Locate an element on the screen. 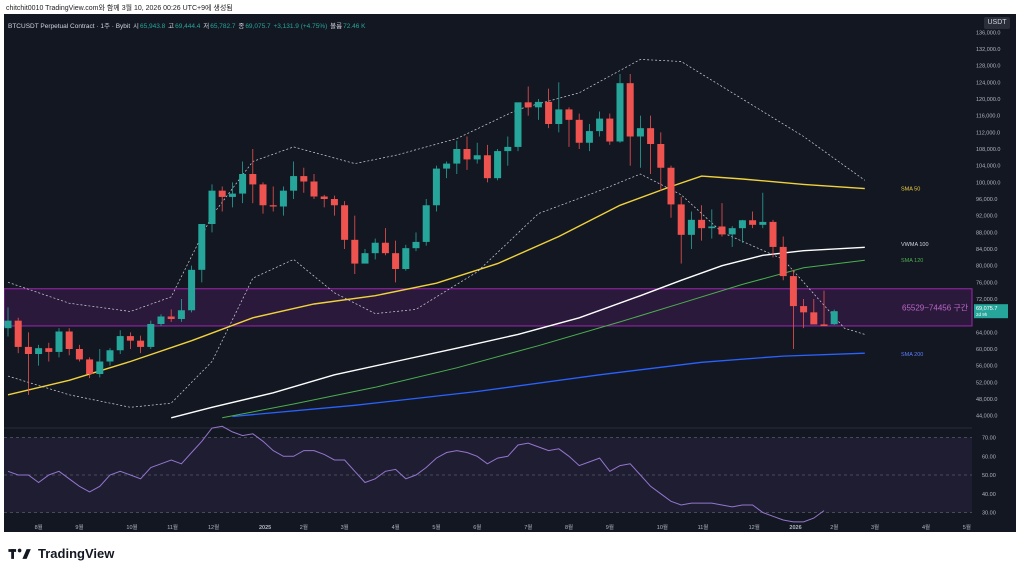 The image size is (1024, 568). x-tick-label: 4월 is located at coordinates (396, 527).